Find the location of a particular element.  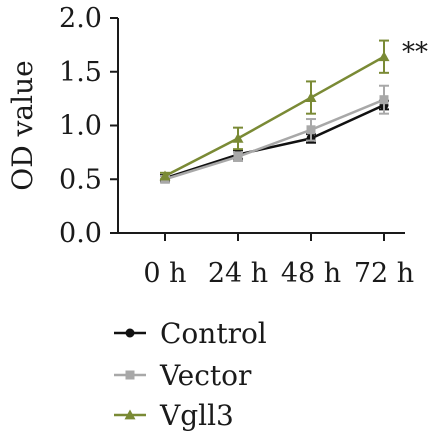

legend-item-control: Control is located at coordinates (190, 333).